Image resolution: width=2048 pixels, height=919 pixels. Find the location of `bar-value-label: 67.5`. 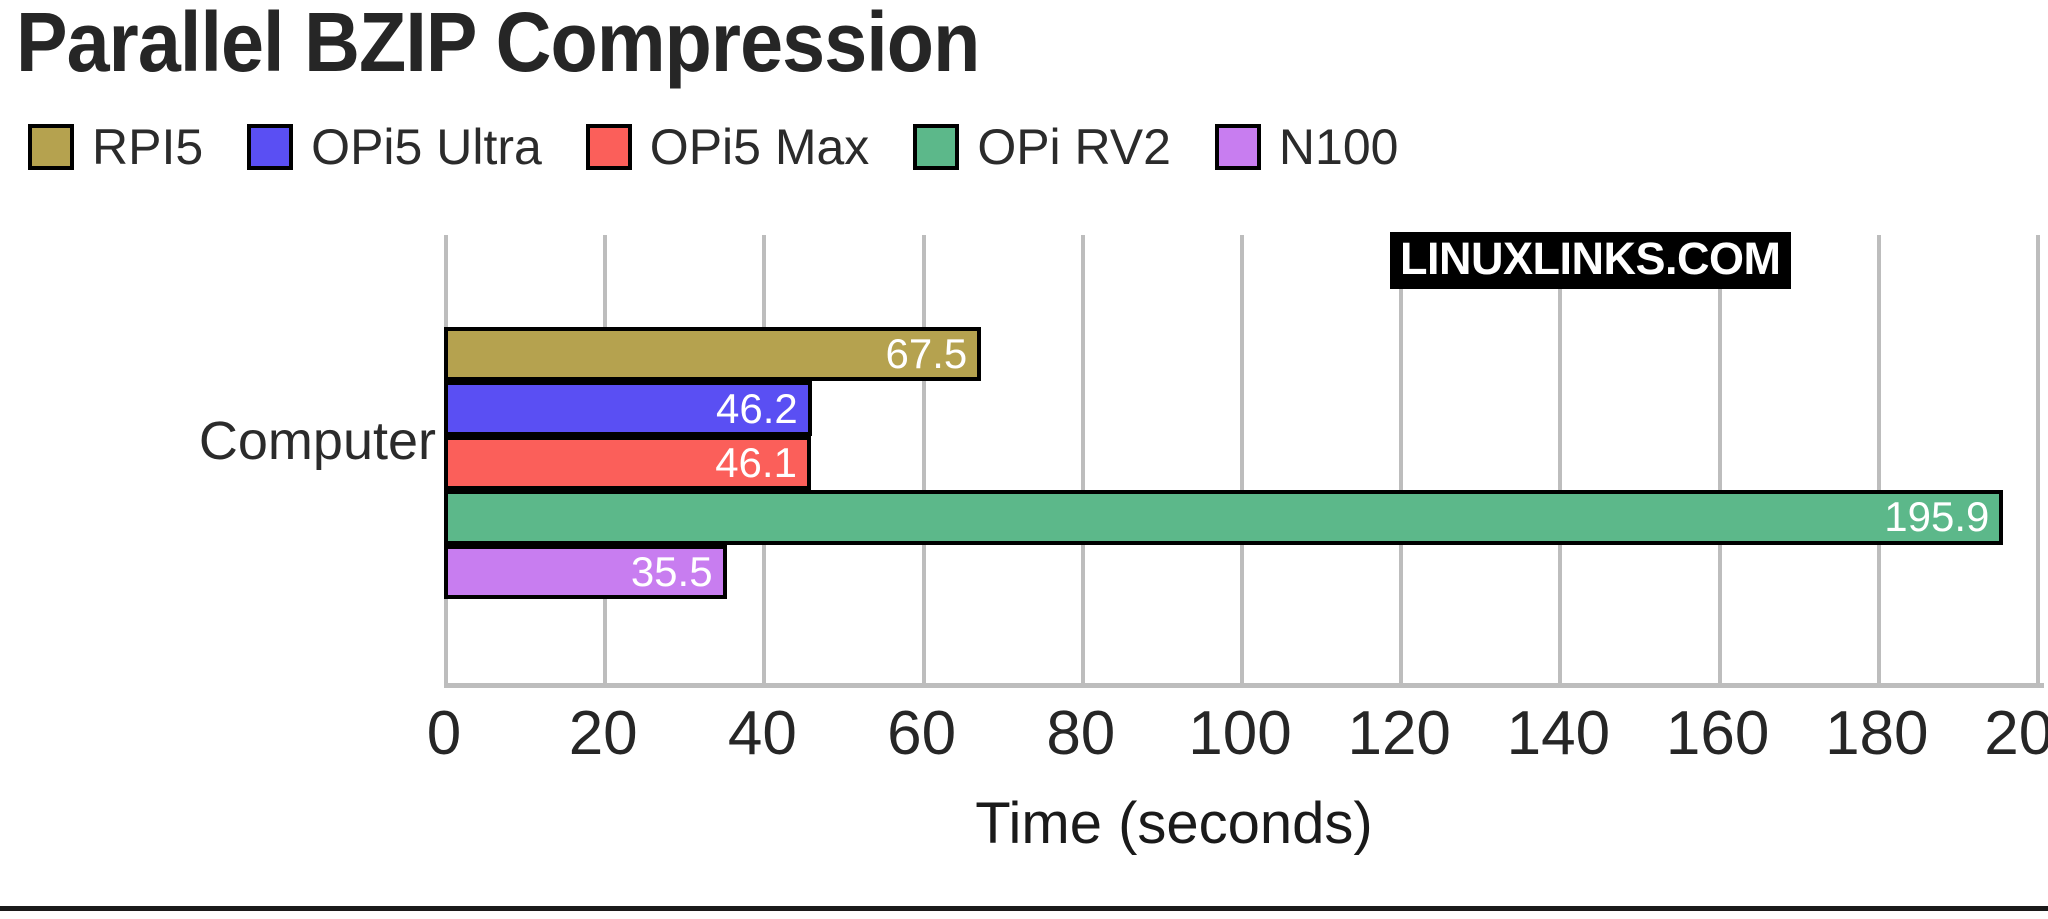

bar-value-label: 67.5 is located at coordinates (926, 354).